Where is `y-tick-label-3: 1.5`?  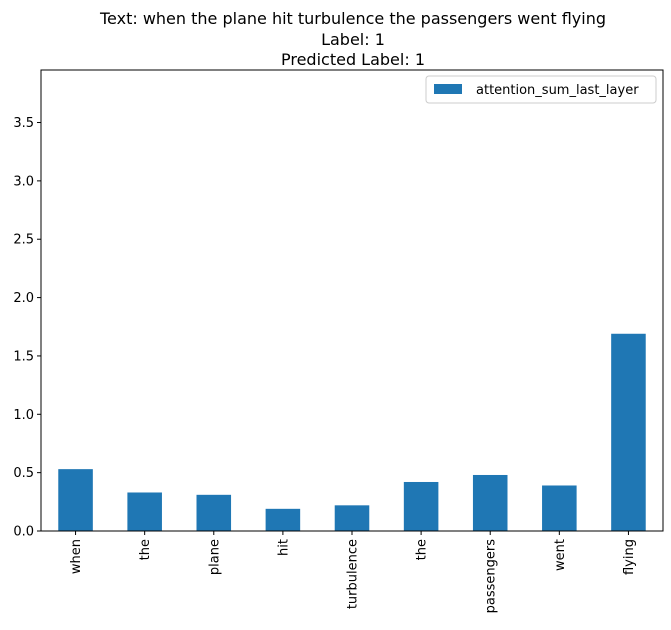 y-tick-label-3: 1.5 is located at coordinates (23, 356).